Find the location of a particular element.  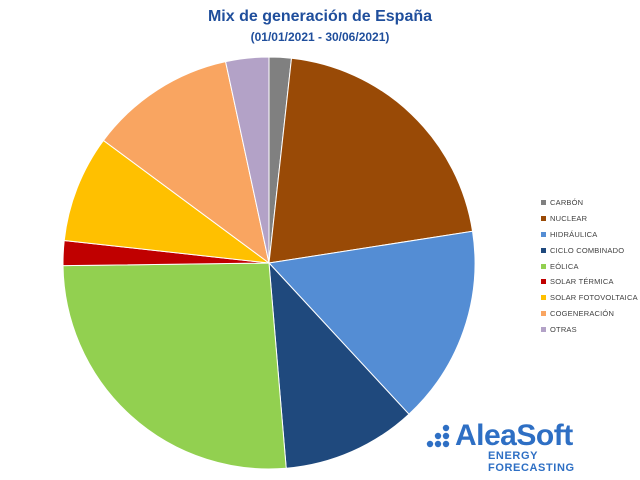

legend-label: CICLO COMBINADO is located at coordinates (587, 250).